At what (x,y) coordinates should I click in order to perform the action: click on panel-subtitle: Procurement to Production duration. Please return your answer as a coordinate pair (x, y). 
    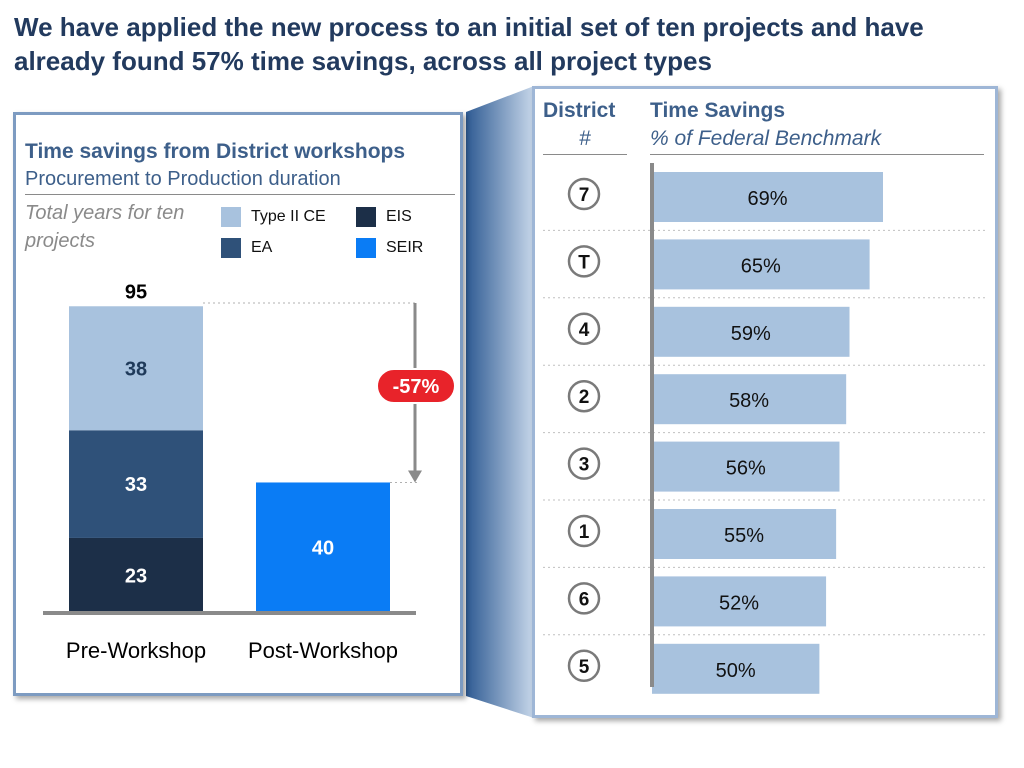
    Looking at the image, I should click on (183, 179).